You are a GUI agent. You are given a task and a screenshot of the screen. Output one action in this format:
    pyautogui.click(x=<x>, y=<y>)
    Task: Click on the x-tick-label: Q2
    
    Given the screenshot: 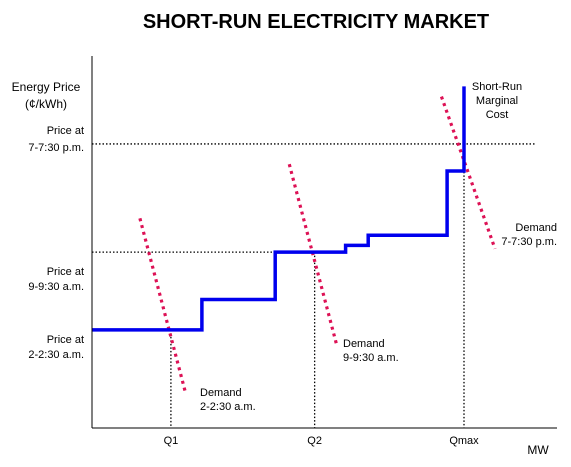 What is the action you would take?
    pyautogui.click(x=314, y=441)
    